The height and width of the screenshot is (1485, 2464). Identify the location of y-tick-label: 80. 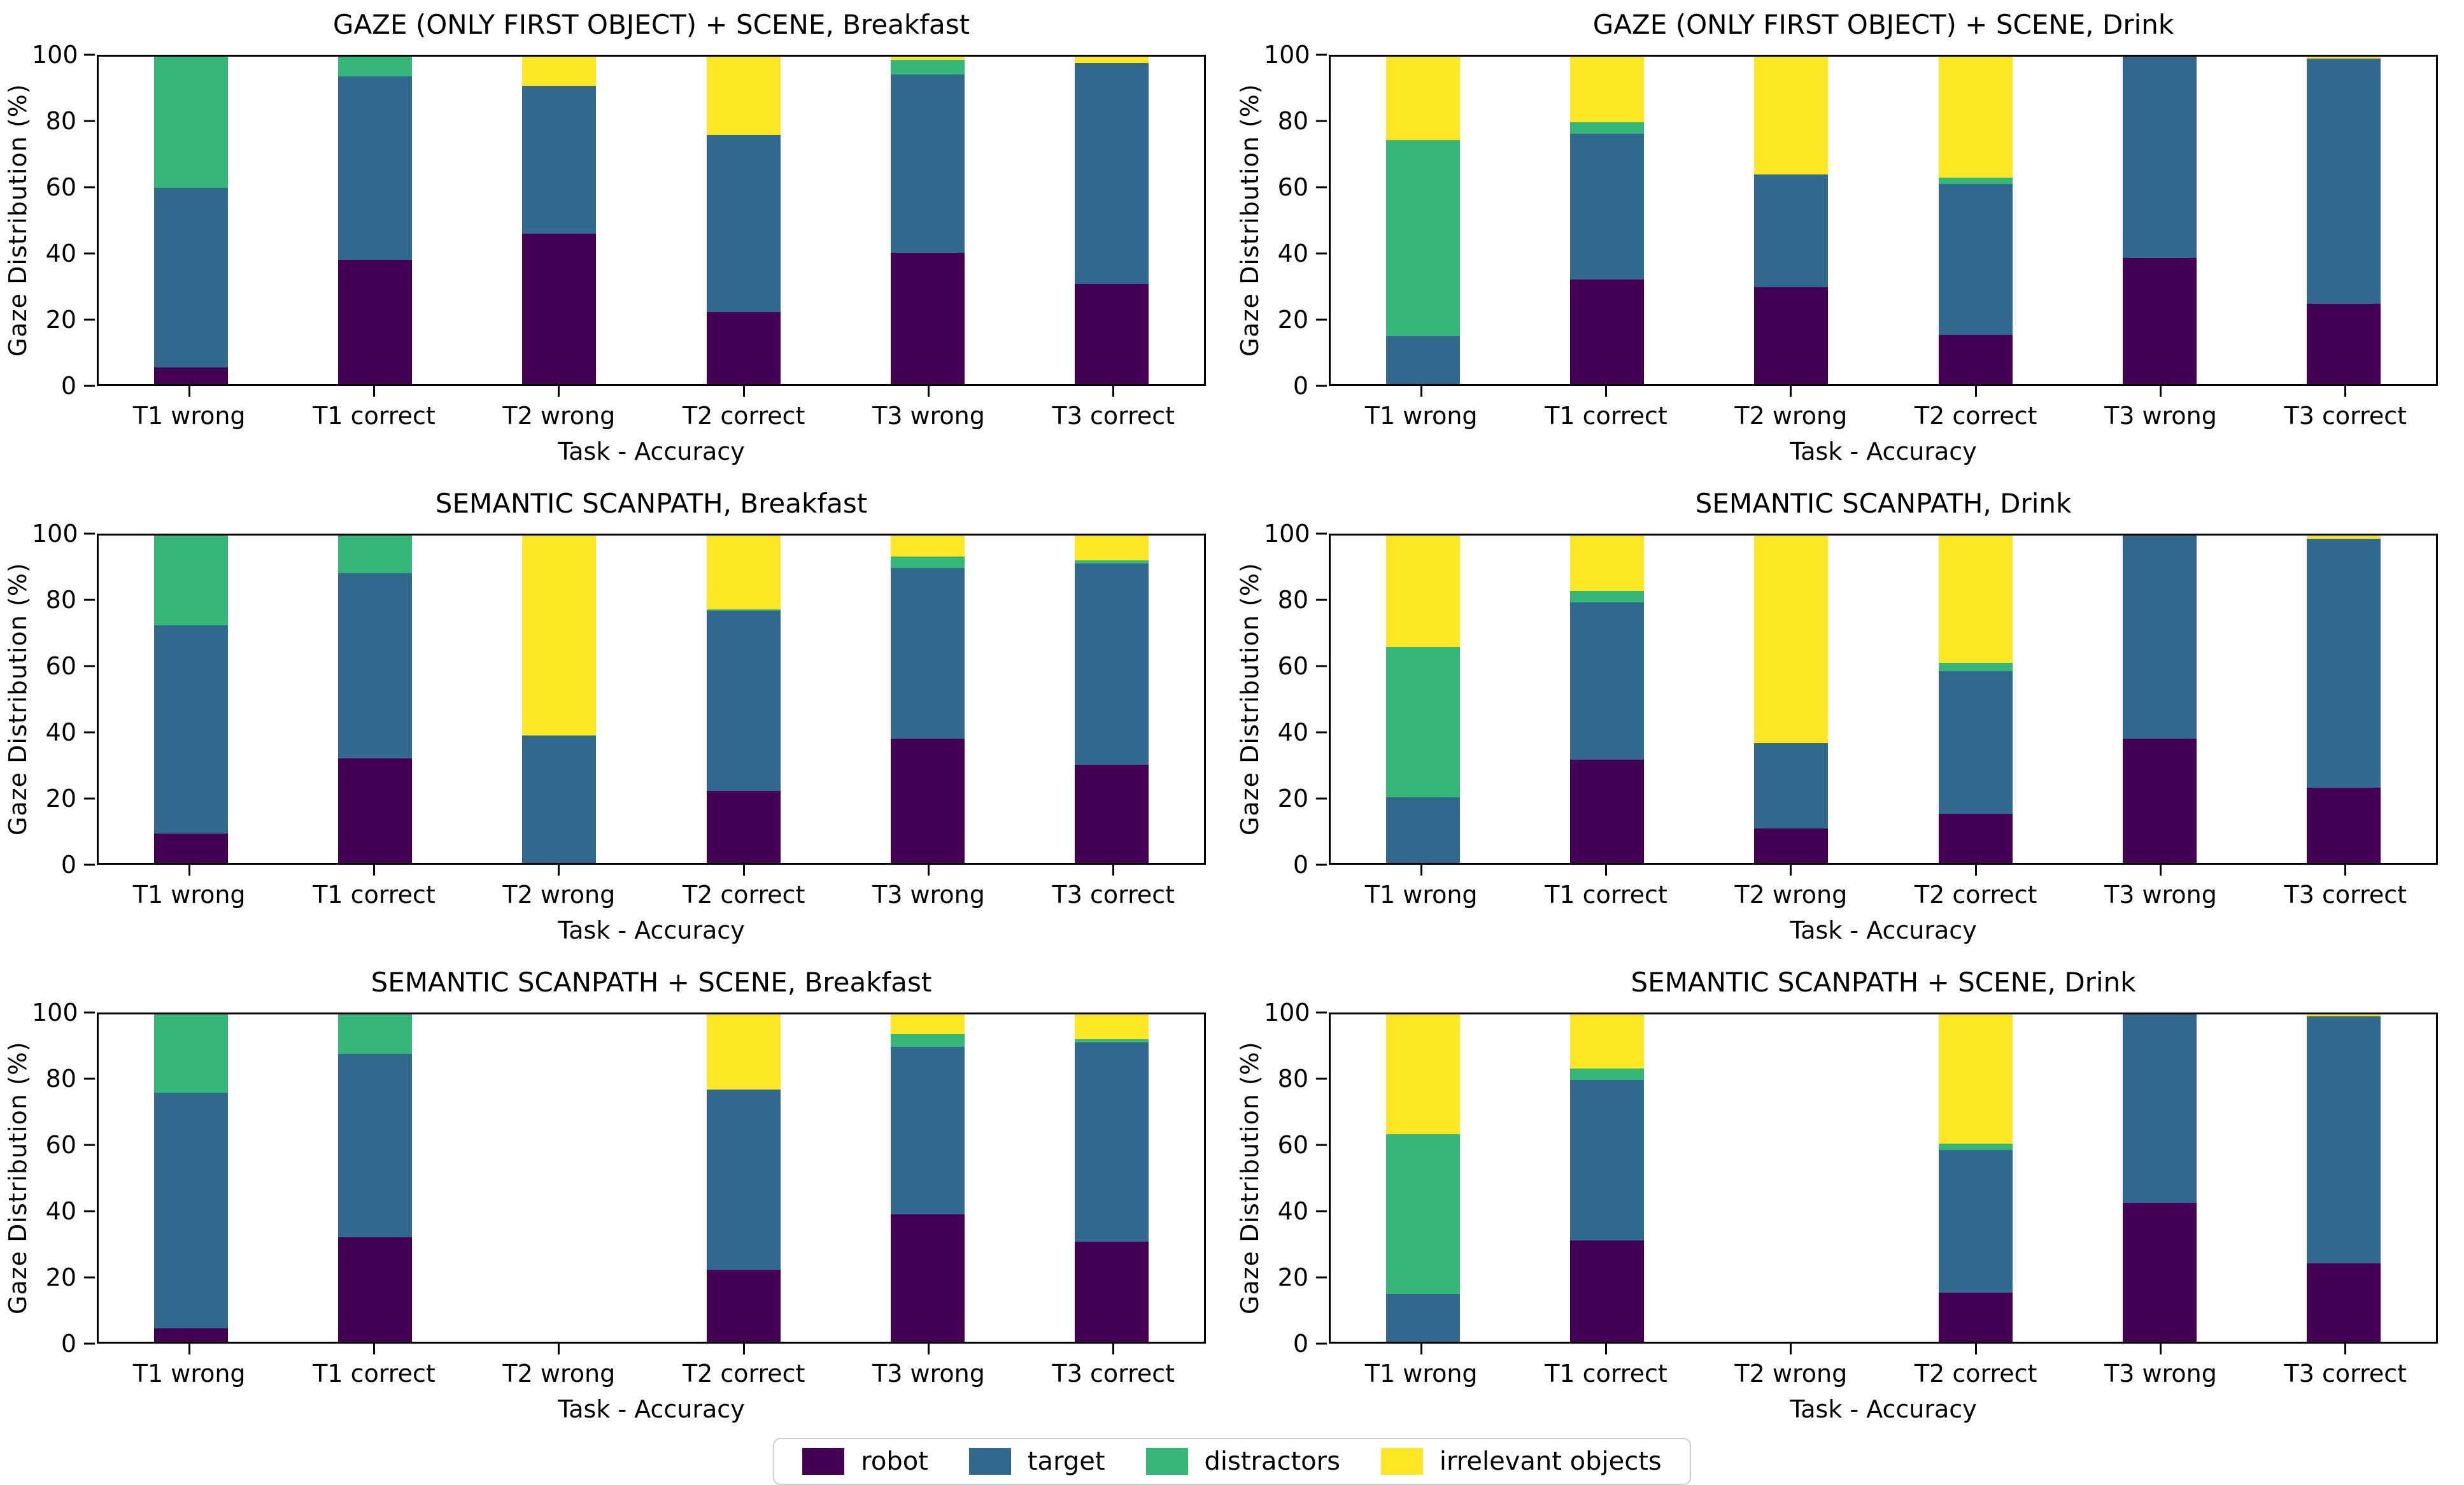
(1293, 1079).